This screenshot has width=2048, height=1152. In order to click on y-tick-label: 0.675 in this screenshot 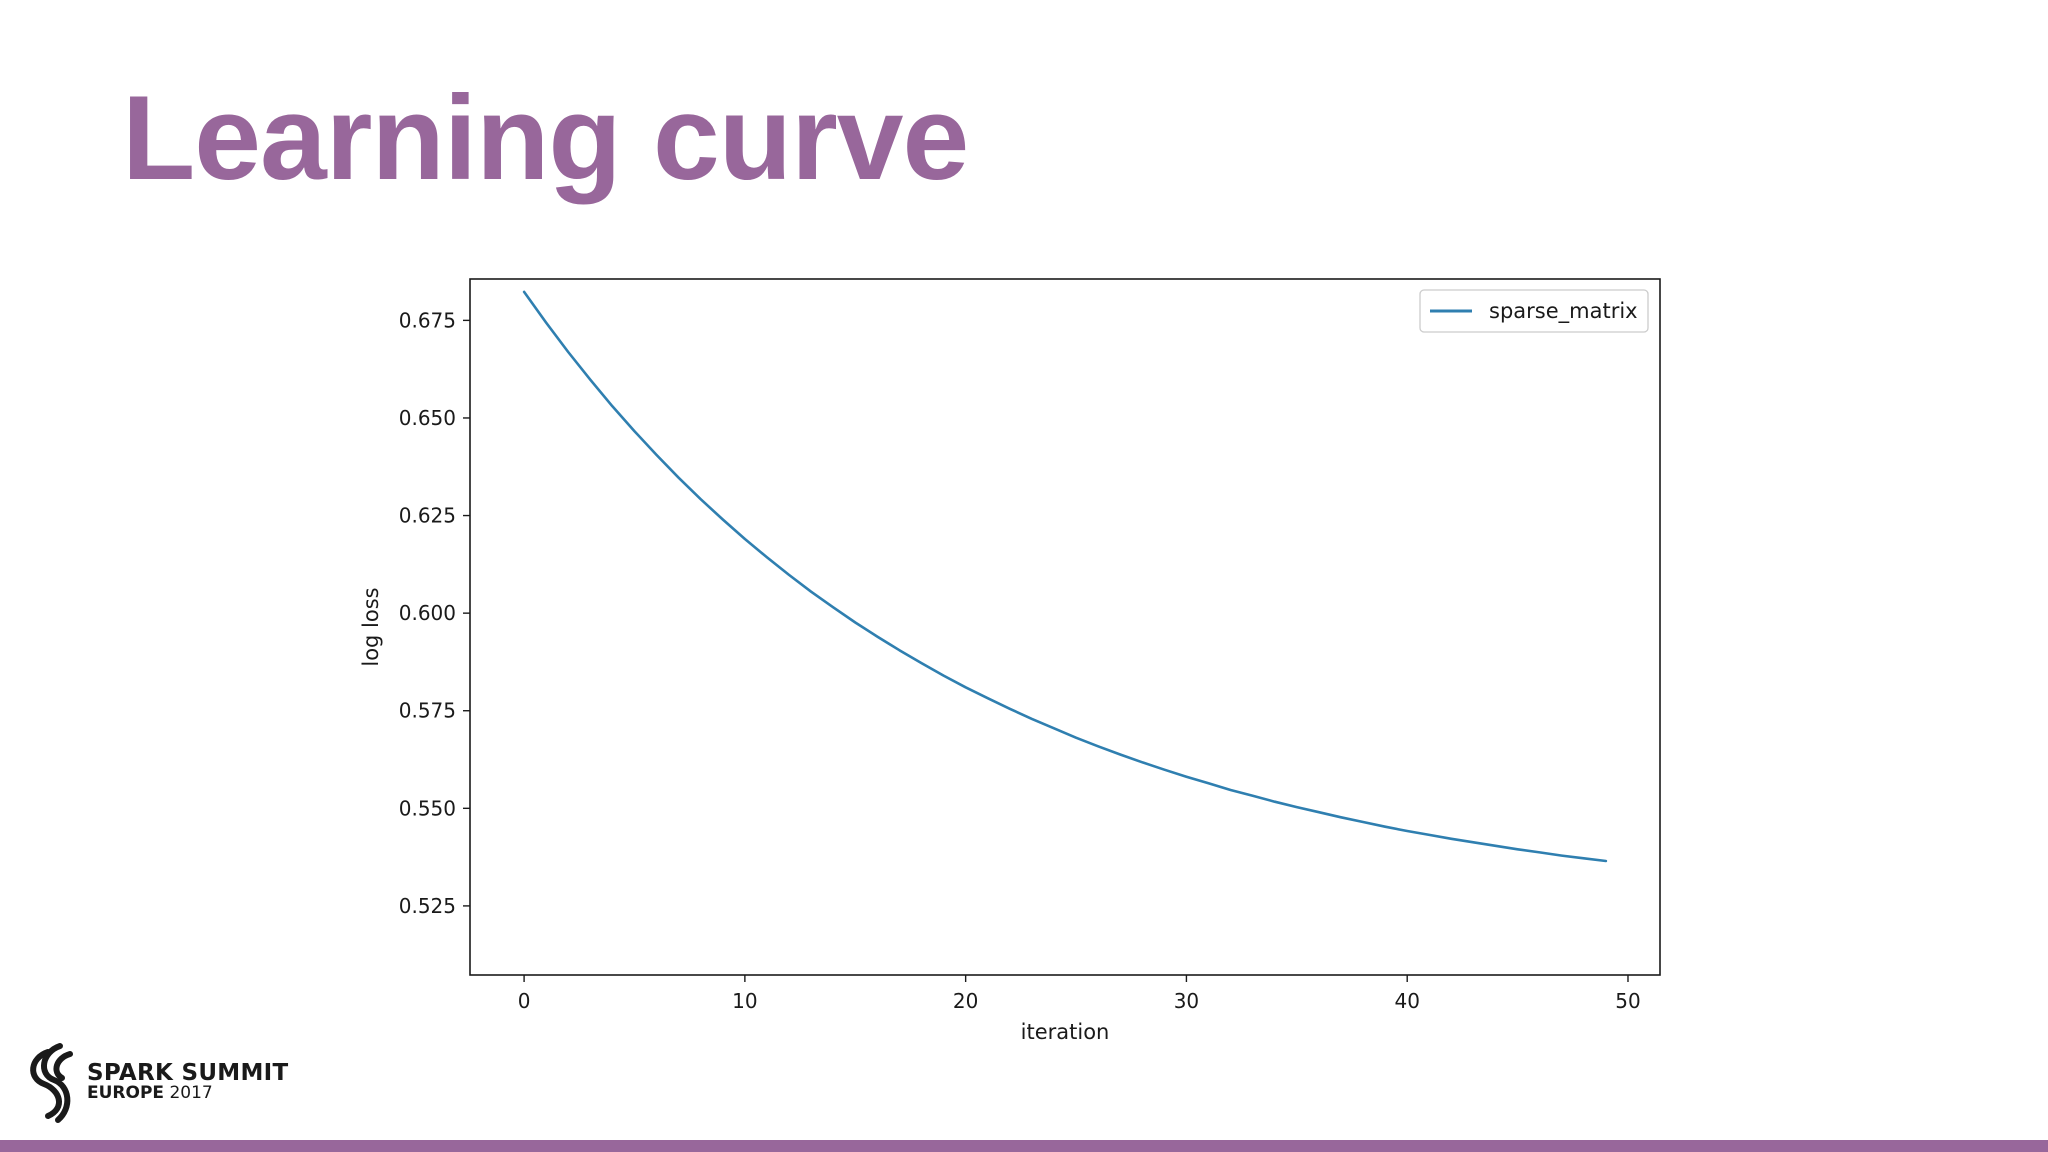, I will do `click(427, 320)`.